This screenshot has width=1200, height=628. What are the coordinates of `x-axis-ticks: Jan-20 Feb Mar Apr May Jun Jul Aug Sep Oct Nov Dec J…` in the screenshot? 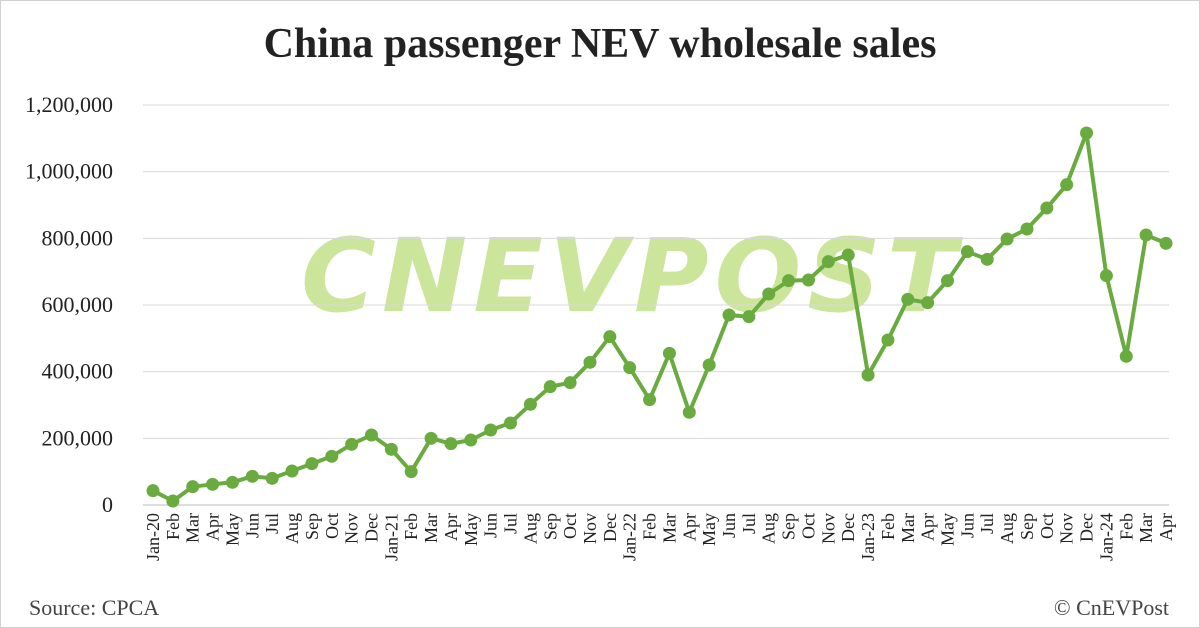 It's located at (659, 537).